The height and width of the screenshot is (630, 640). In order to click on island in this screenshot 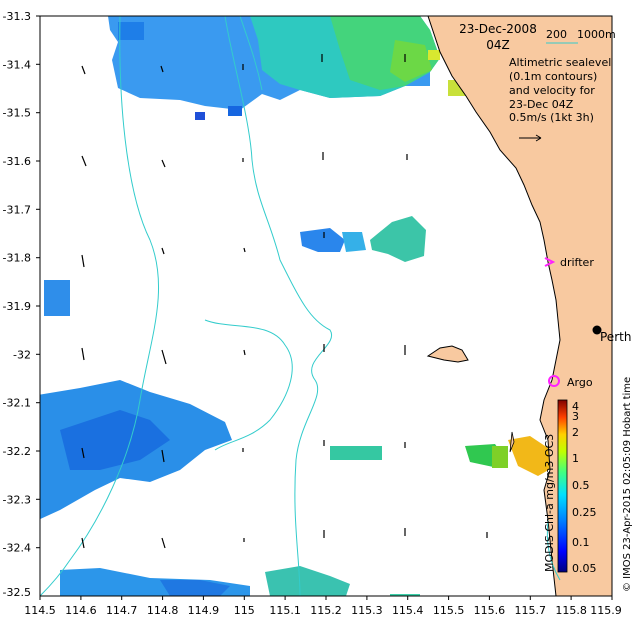, I will do `click(447, 354)`.